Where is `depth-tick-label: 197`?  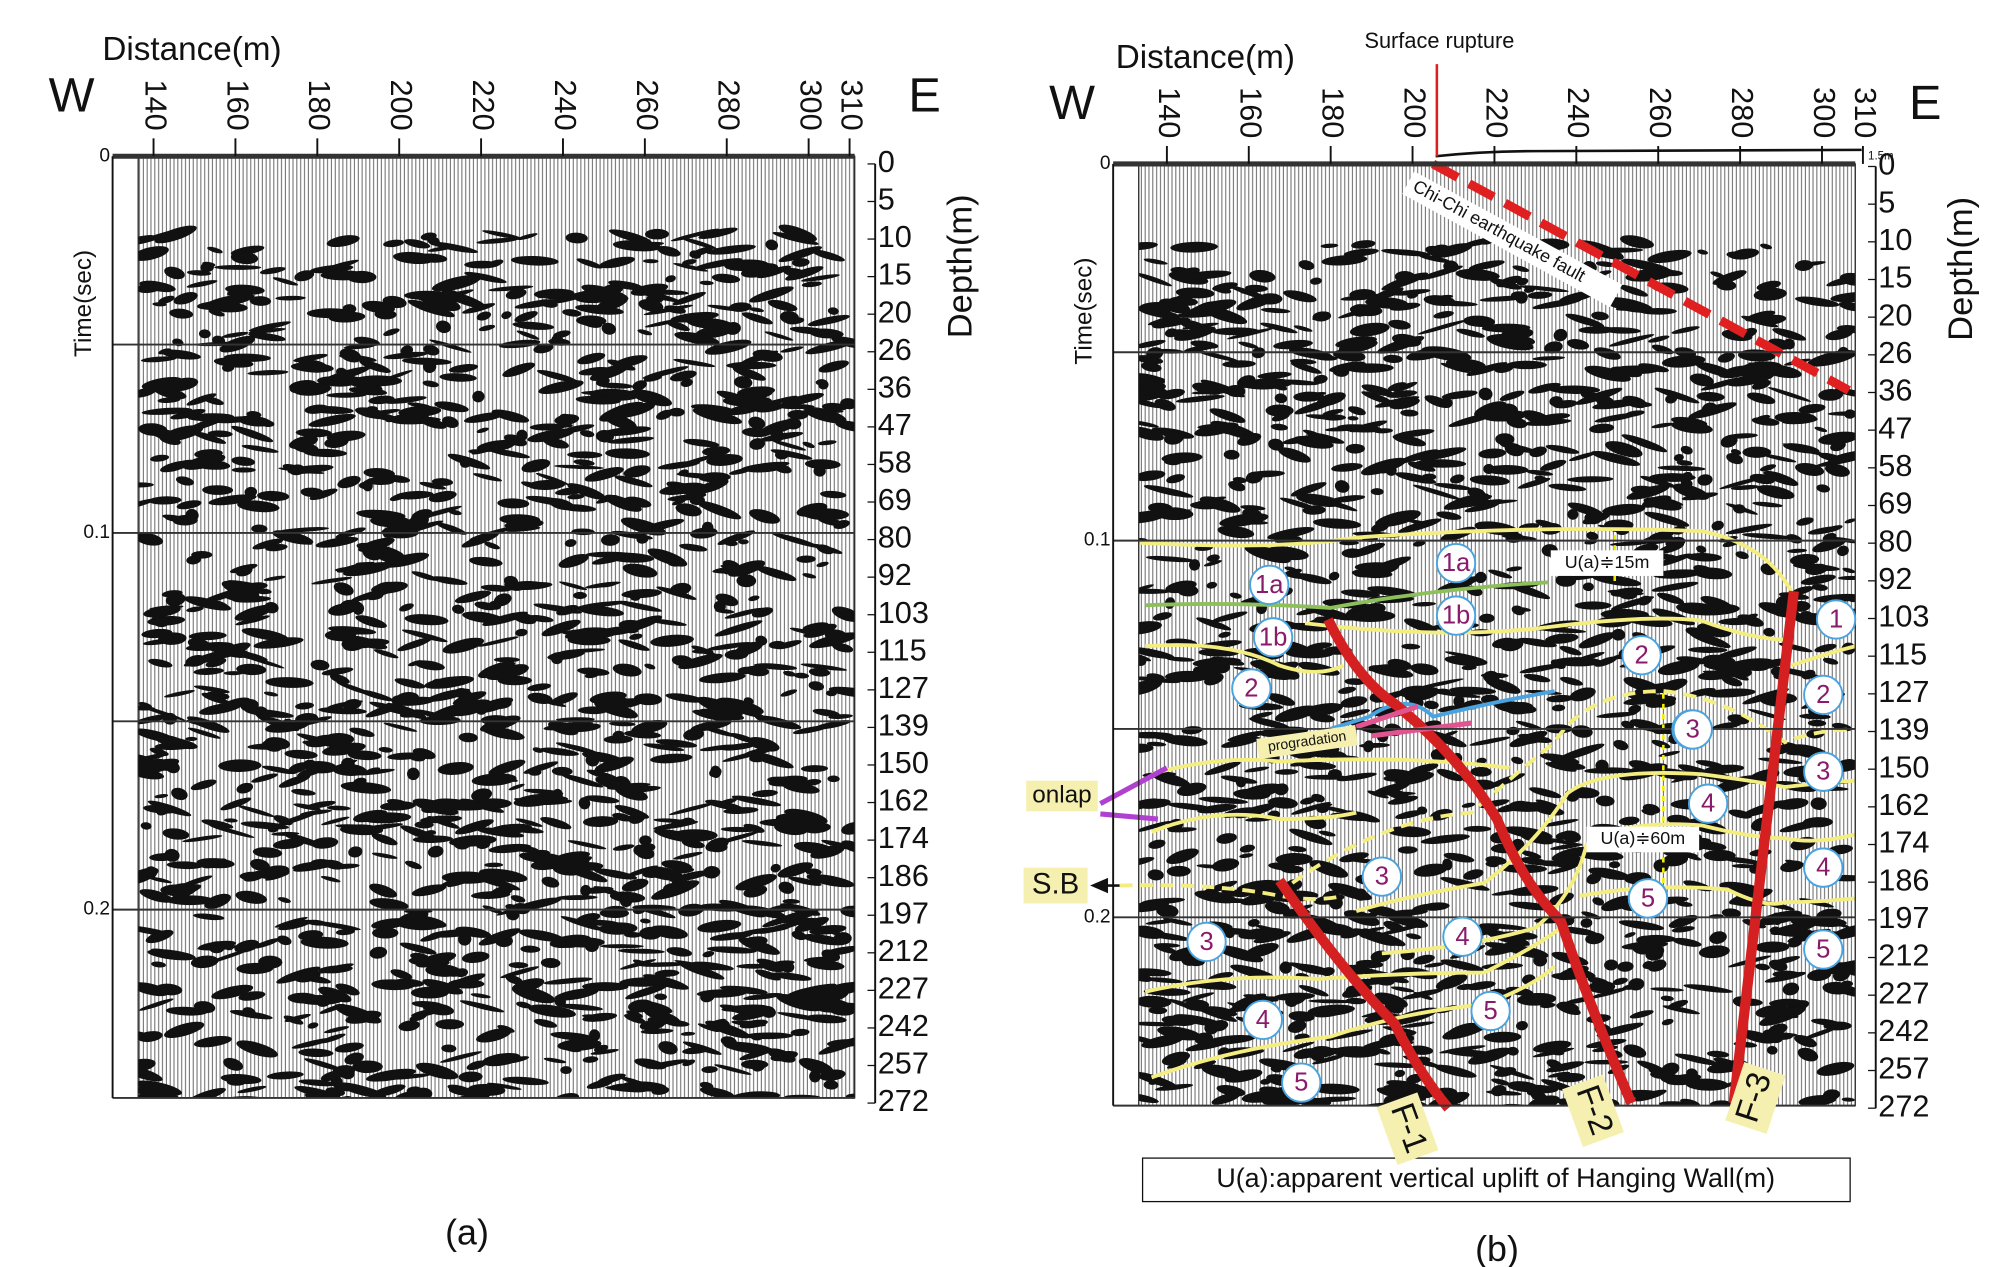
depth-tick-label: 197 is located at coordinates (903, 912).